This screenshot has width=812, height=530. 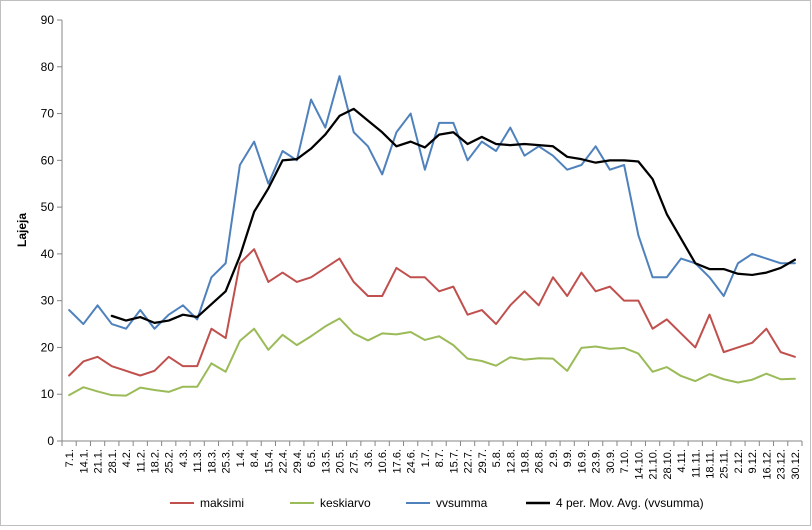 I want to click on x-tick-label: 8.4., so click(x=255, y=458).